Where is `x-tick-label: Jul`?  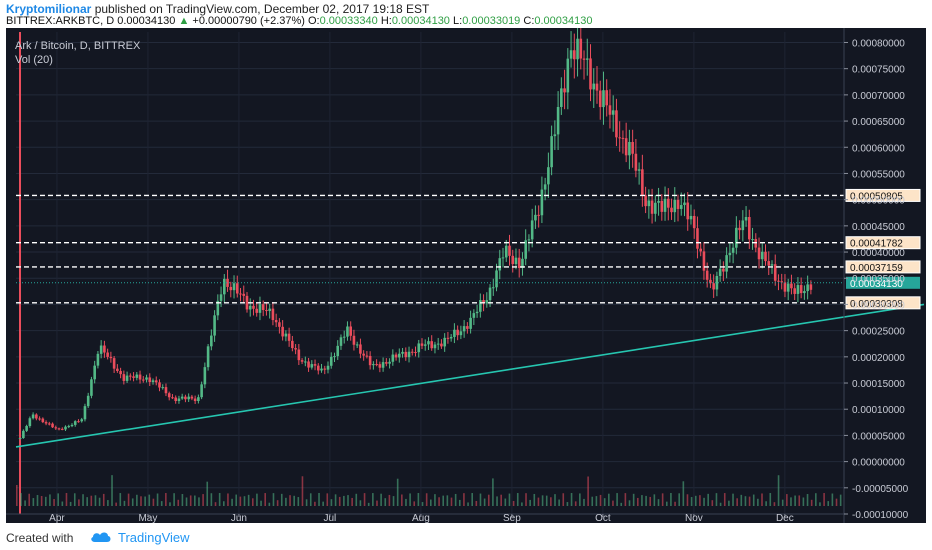
x-tick-label: Jul is located at coordinates (330, 518).